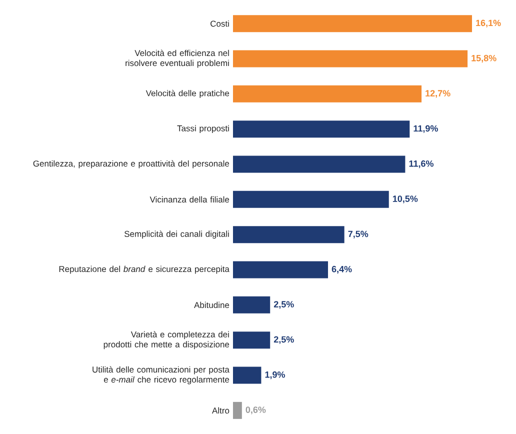 The height and width of the screenshot is (434, 516). I want to click on y-tick-label: Tassi proposti, so click(203, 129).